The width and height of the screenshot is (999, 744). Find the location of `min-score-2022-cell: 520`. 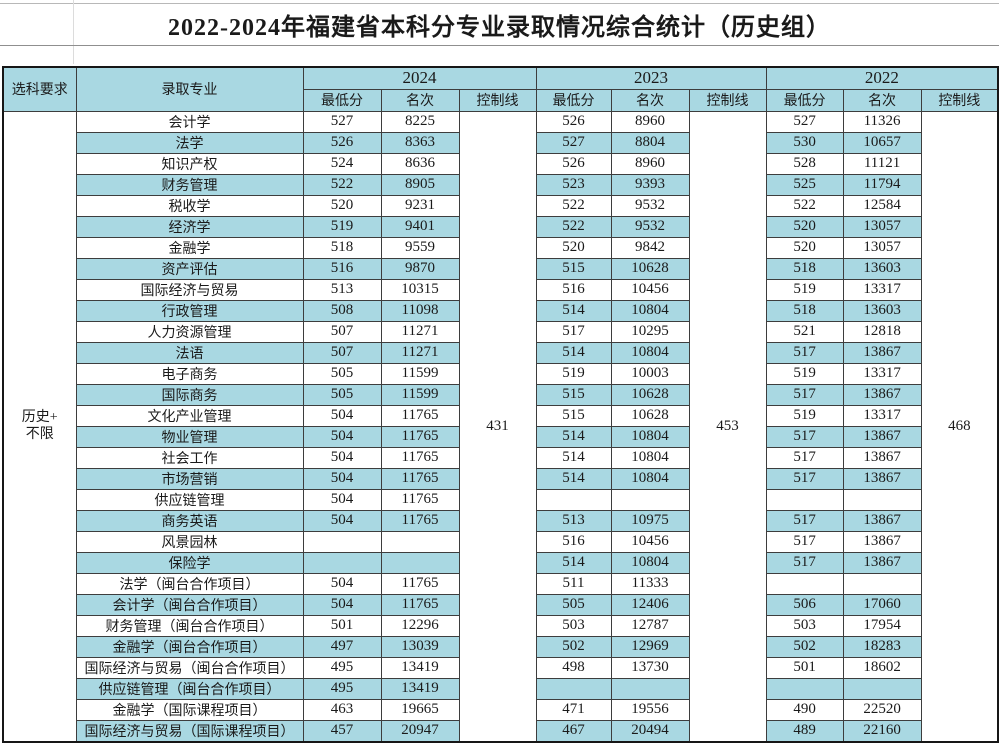

min-score-2022-cell: 520 is located at coordinates (804, 247).